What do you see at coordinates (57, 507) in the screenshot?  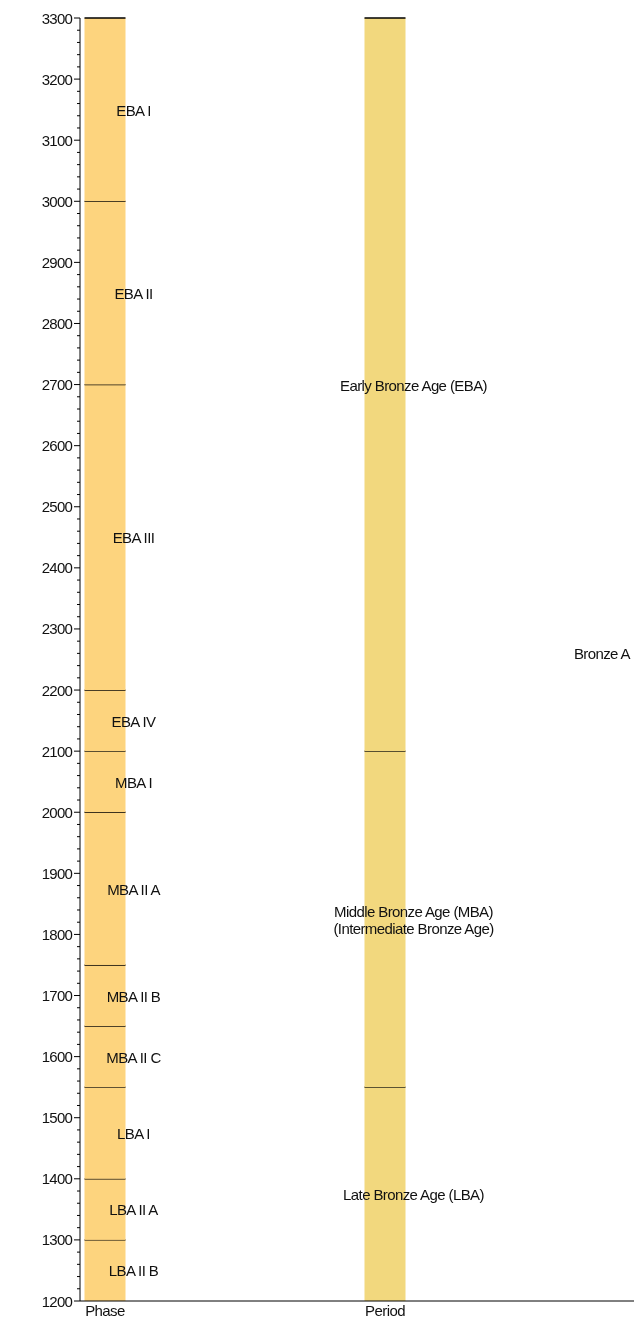 I see `y-tick-label: 2500` at bounding box center [57, 507].